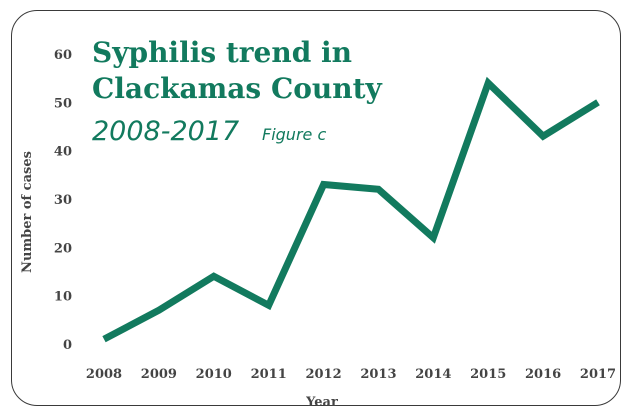 The height and width of the screenshot is (410, 636). Describe the element at coordinates (433, 374) in the screenshot. I see `x-tick-label: 2014` at that location.